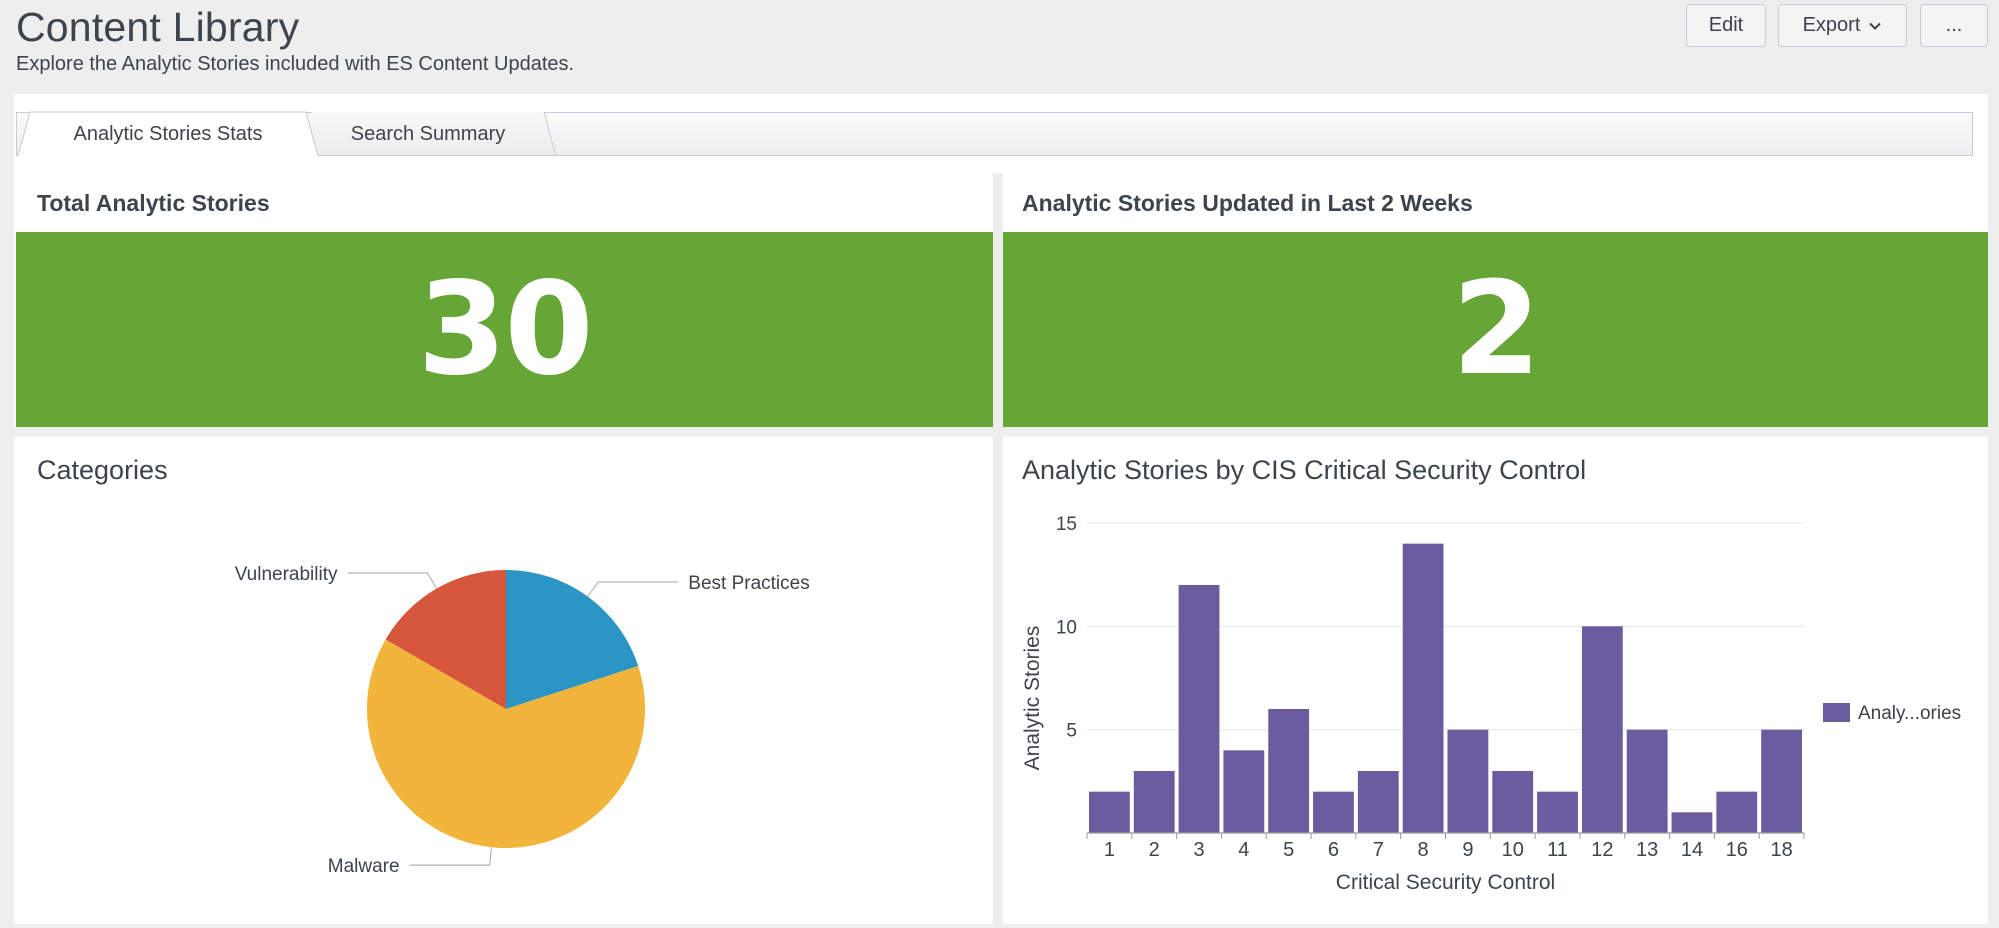  What do you see at coordinates (445, 639) in the screenshot?
I see `pie-slice-vulnerability` at bounding box center [445, 639].